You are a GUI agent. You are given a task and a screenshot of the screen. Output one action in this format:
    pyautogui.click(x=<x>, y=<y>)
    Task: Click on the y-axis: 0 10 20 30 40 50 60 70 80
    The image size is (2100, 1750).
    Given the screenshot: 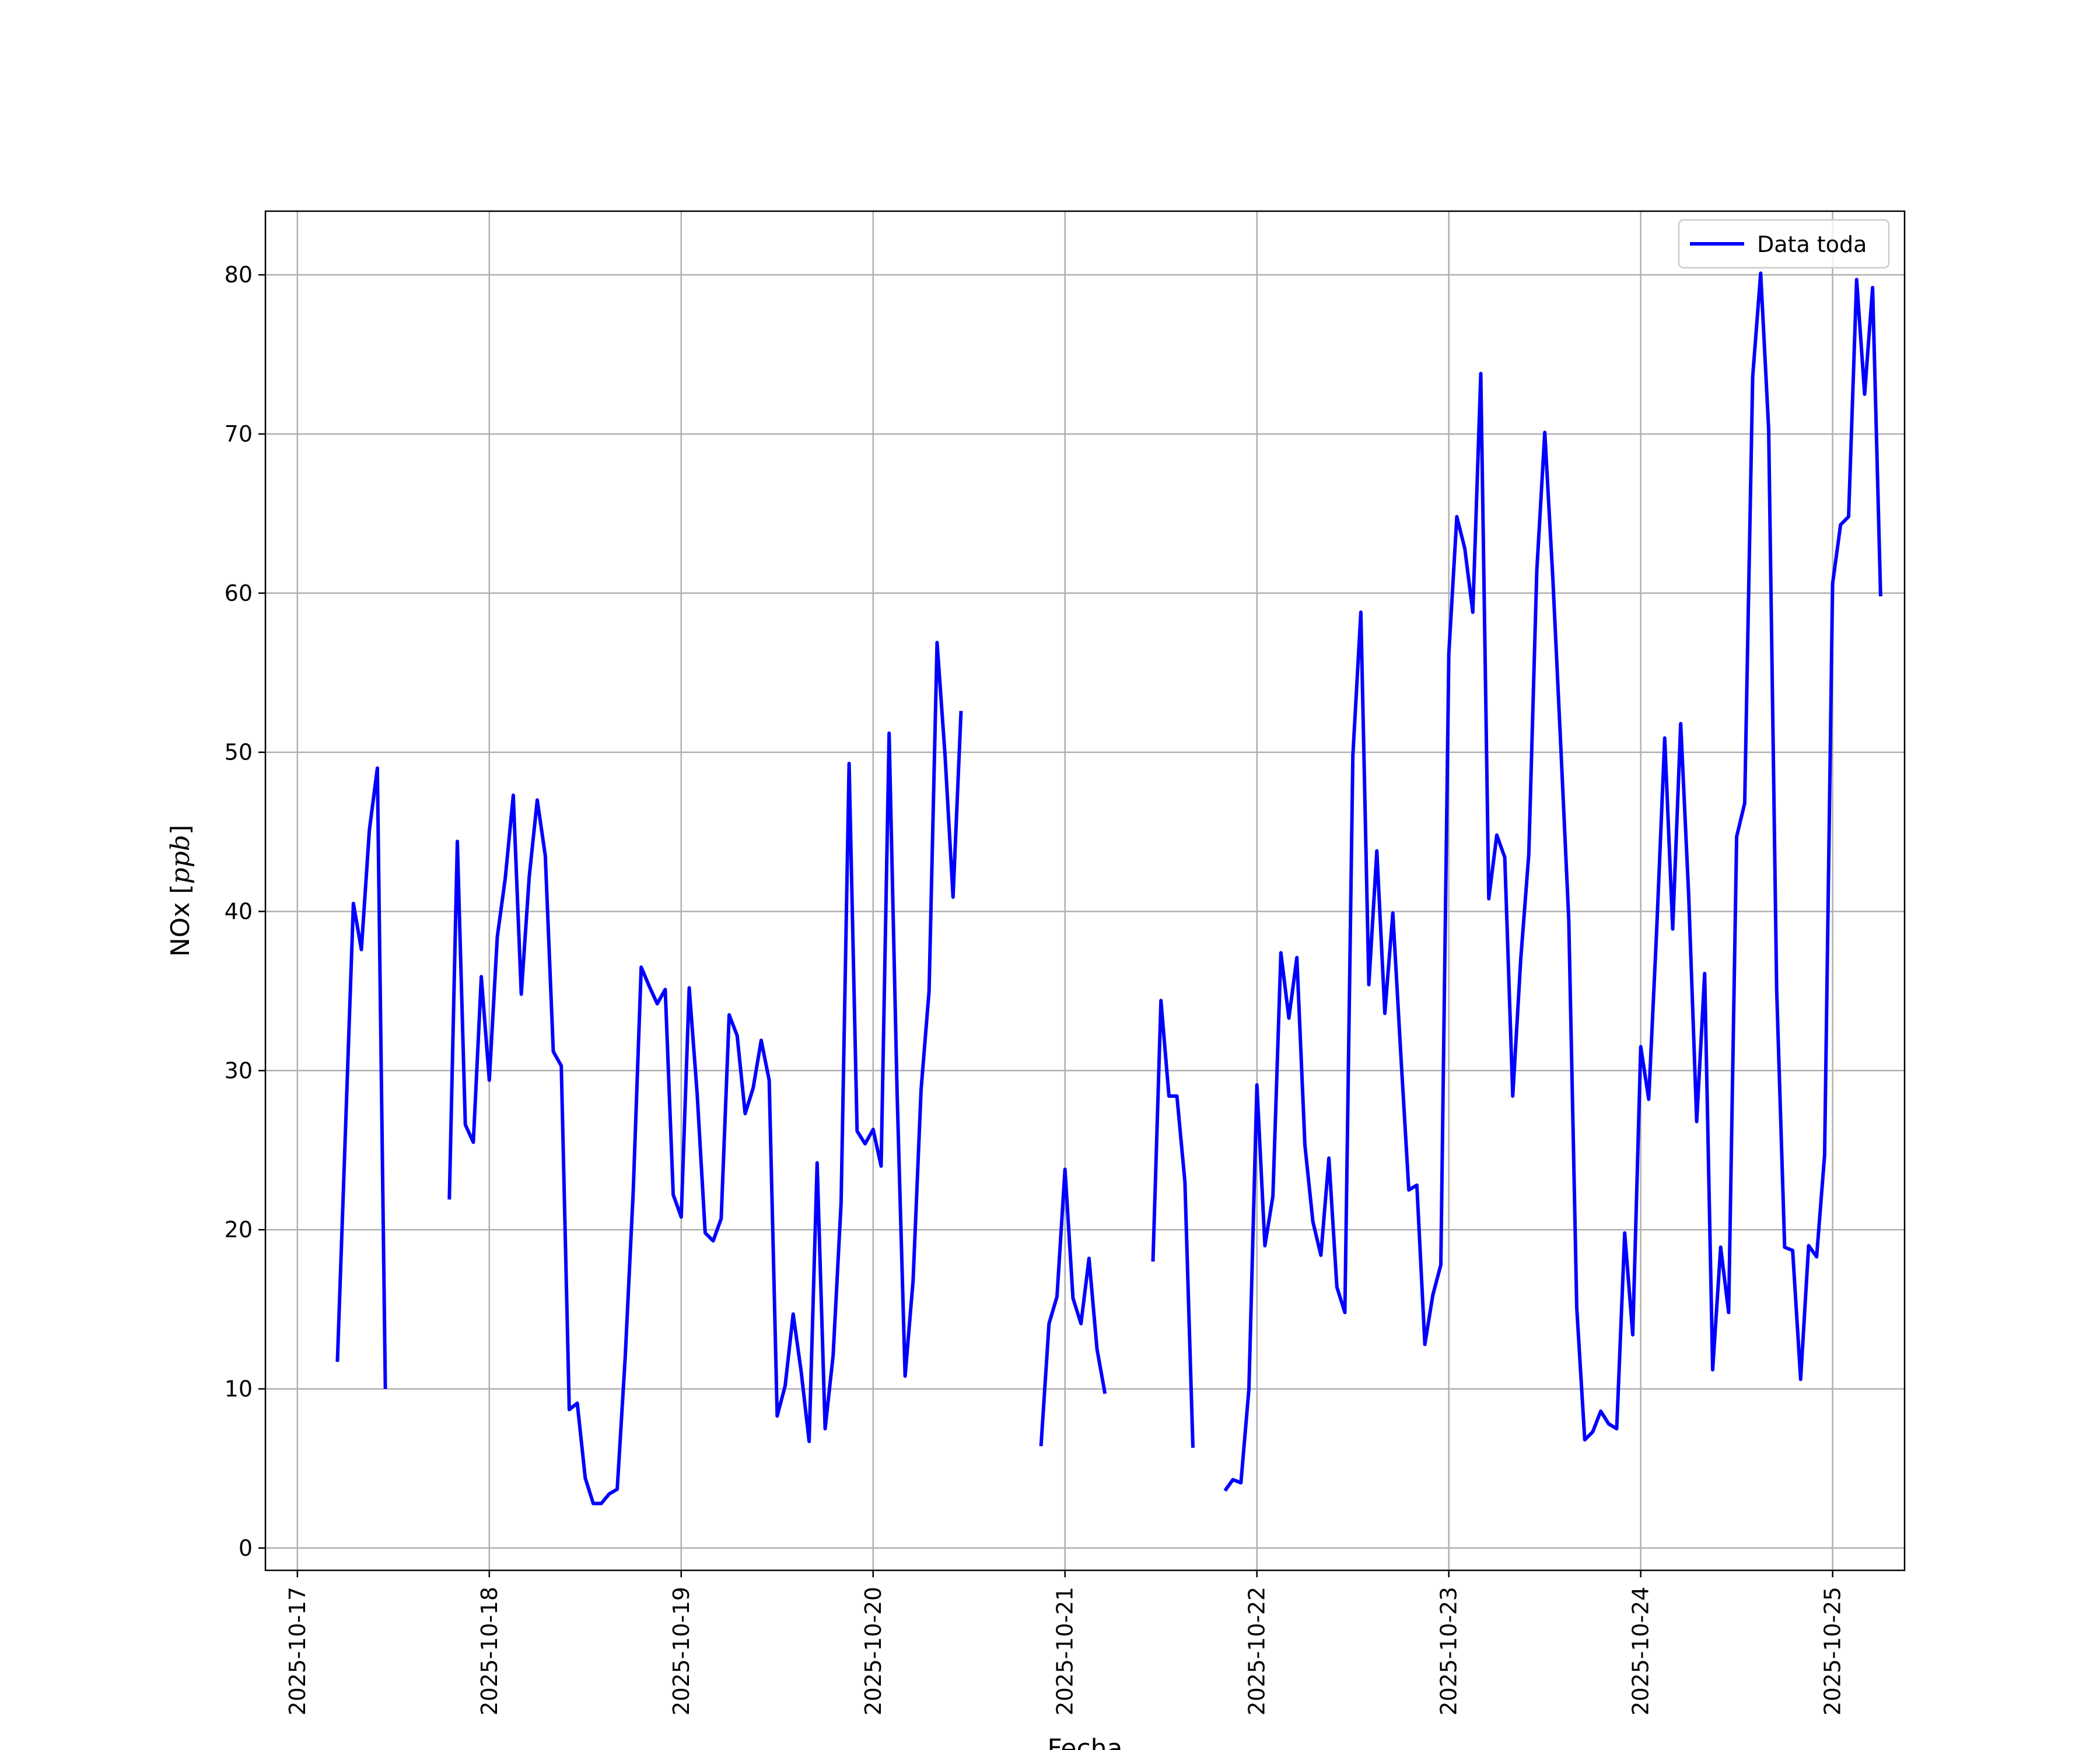 What is the action you would take?
    pyautogui.click(x=245, y=911)
    